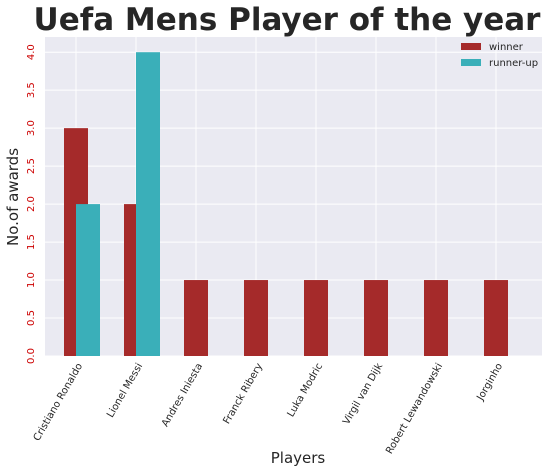  What do you see at coordinates (288, 20) in the screenshot?
I see `chart-title: Uefa Mens Player of the year` at bounding box center [288, 20].